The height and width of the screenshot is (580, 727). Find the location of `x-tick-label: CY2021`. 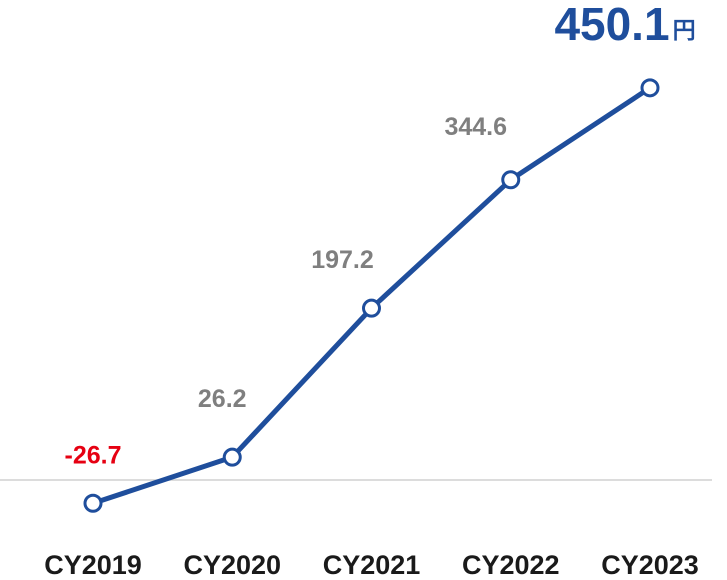

x-tick-label: CY2021 is located at coordinates (372, 565).